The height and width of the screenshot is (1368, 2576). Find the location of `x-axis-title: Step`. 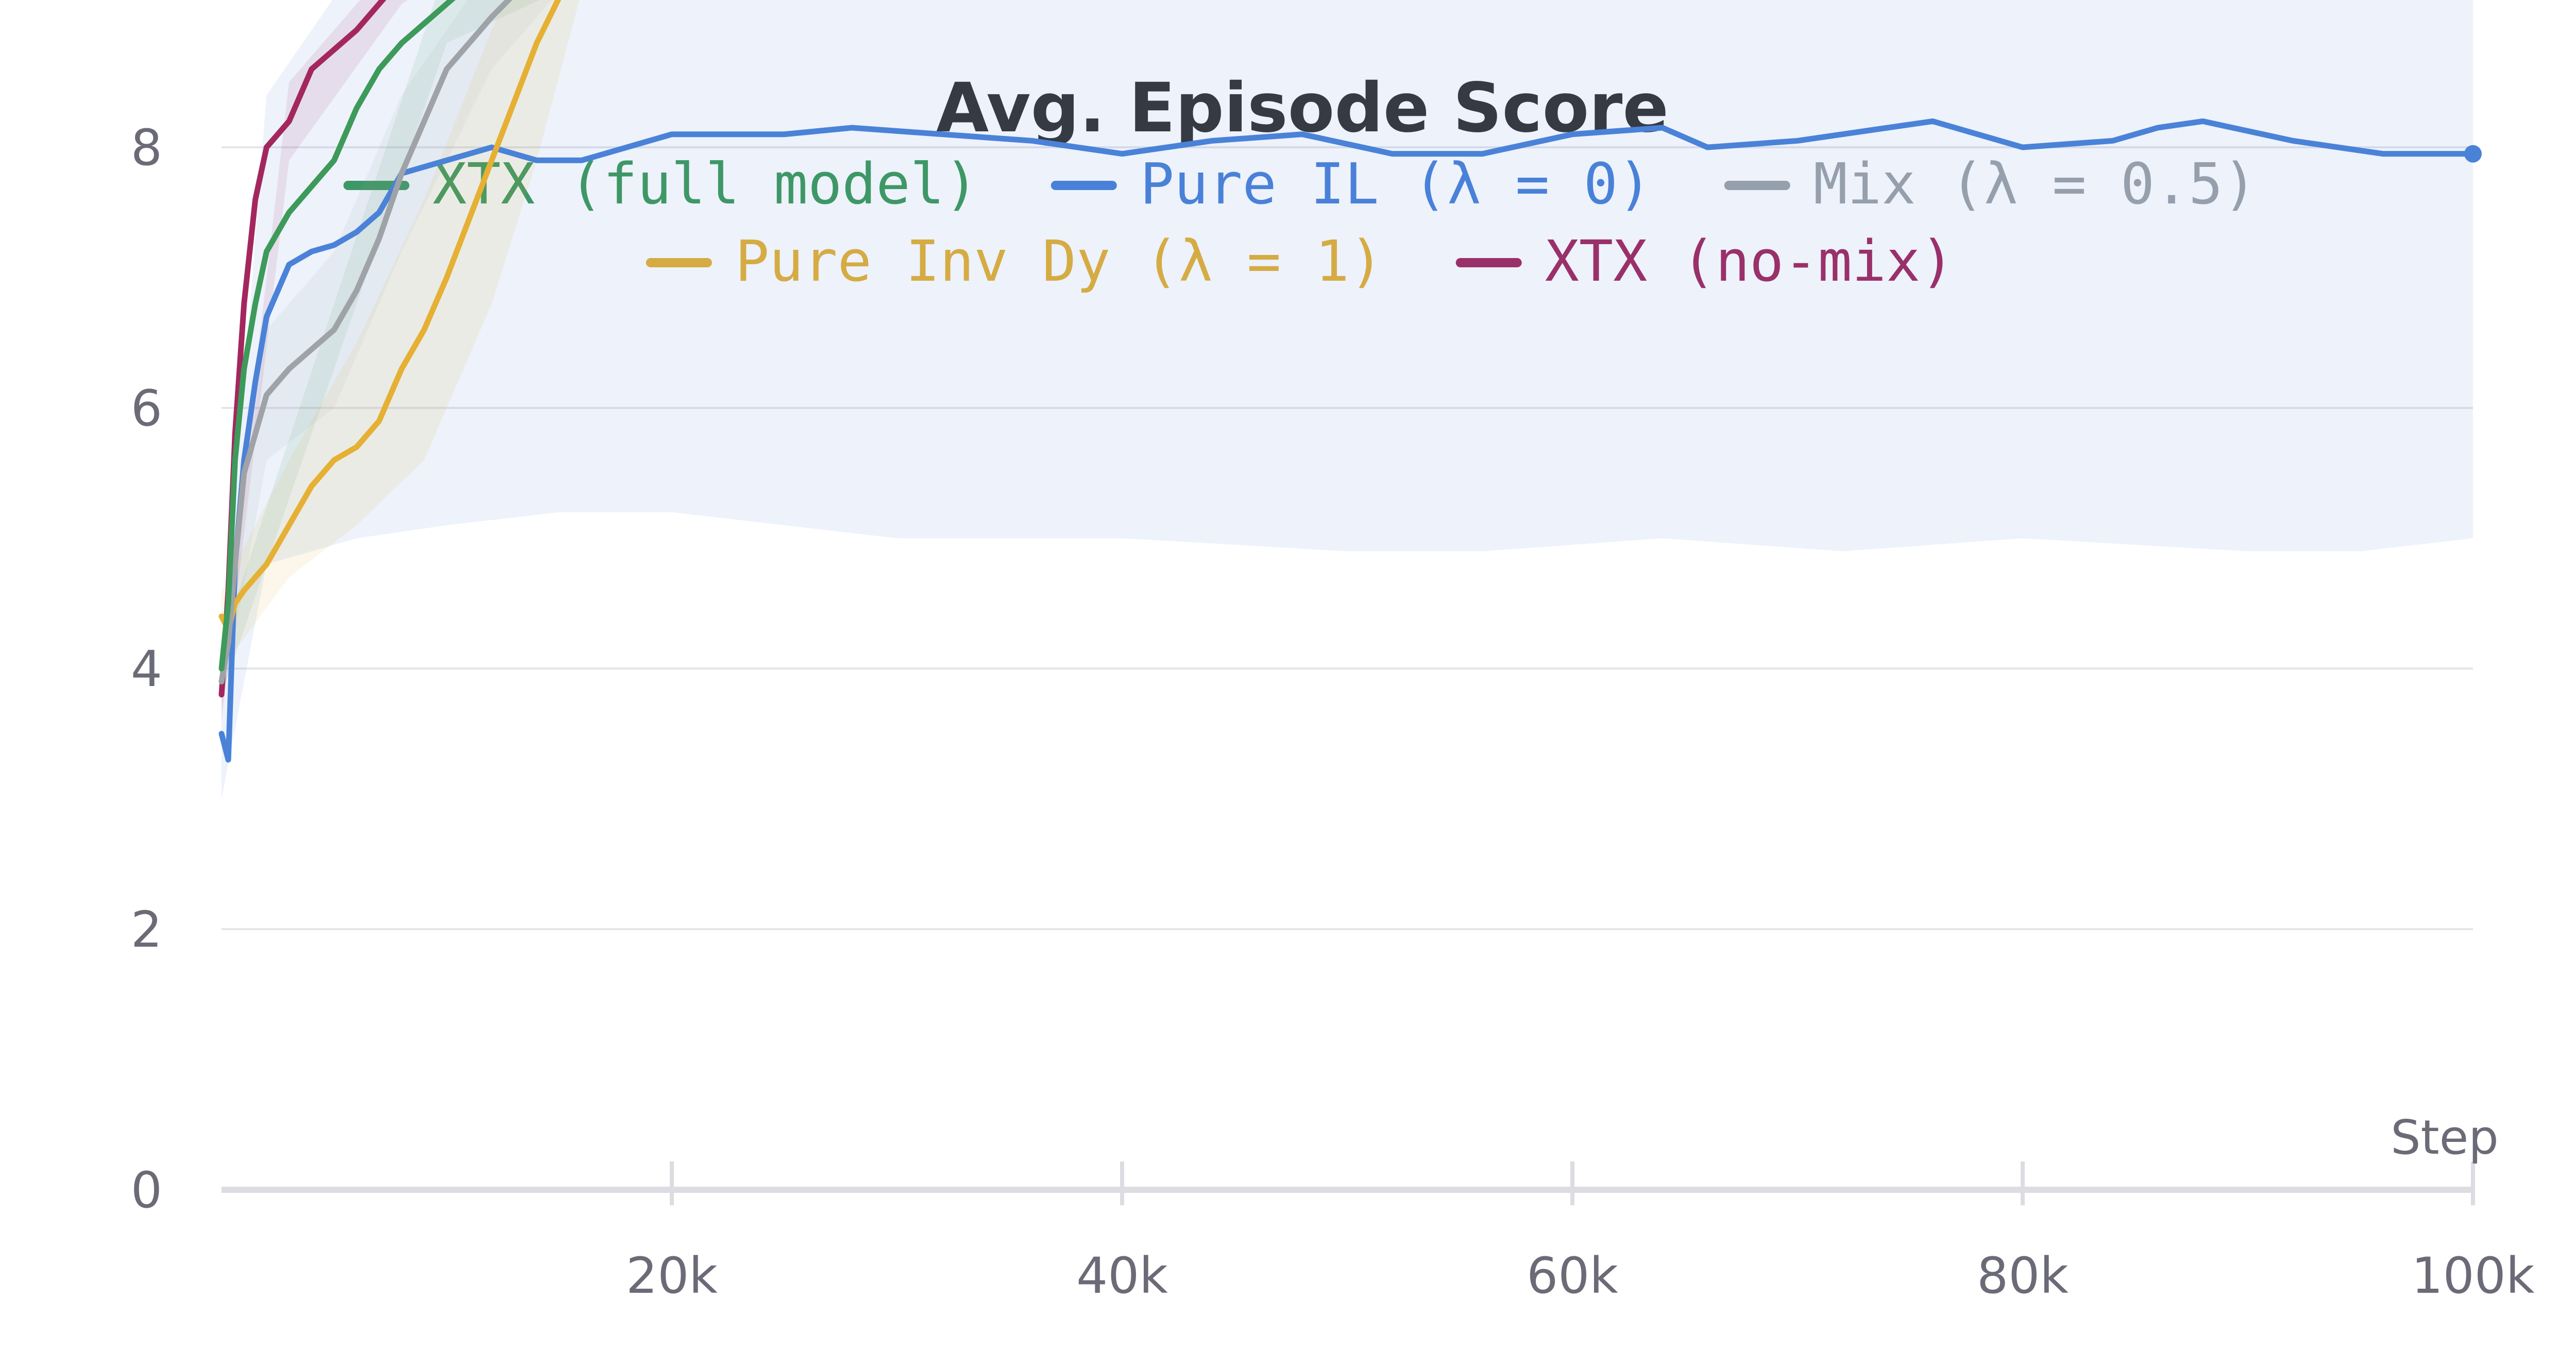

x-axis-title: Step is located at coordinates (2444, 1137).